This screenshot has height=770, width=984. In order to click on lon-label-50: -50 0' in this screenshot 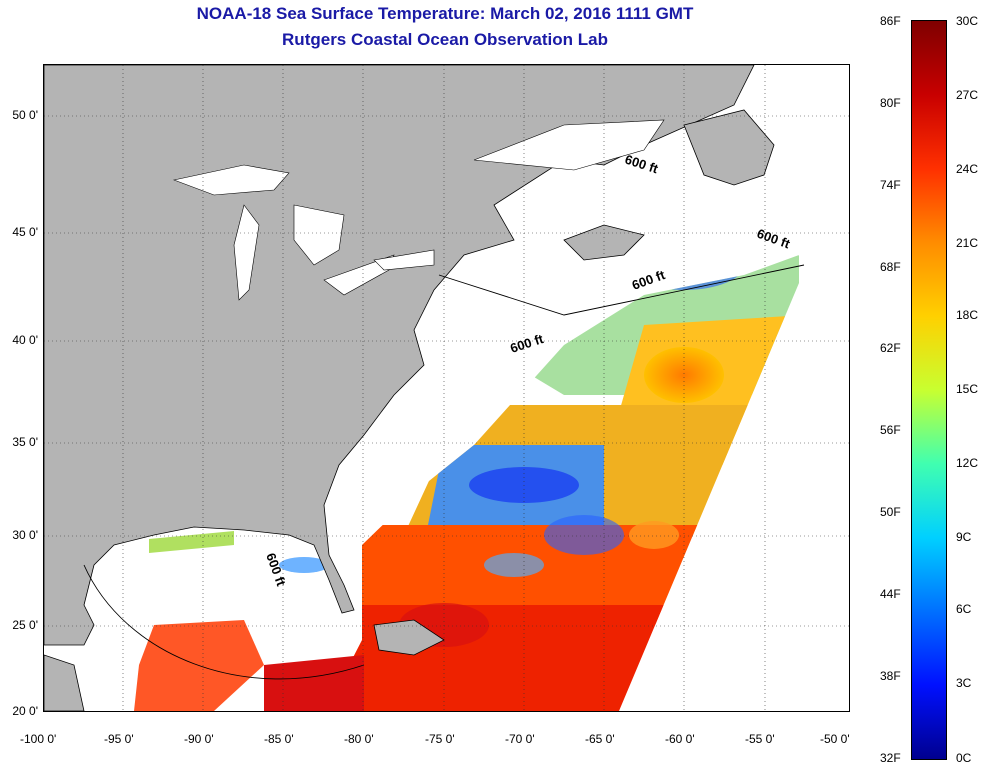, I will do `click(835, 739)`.